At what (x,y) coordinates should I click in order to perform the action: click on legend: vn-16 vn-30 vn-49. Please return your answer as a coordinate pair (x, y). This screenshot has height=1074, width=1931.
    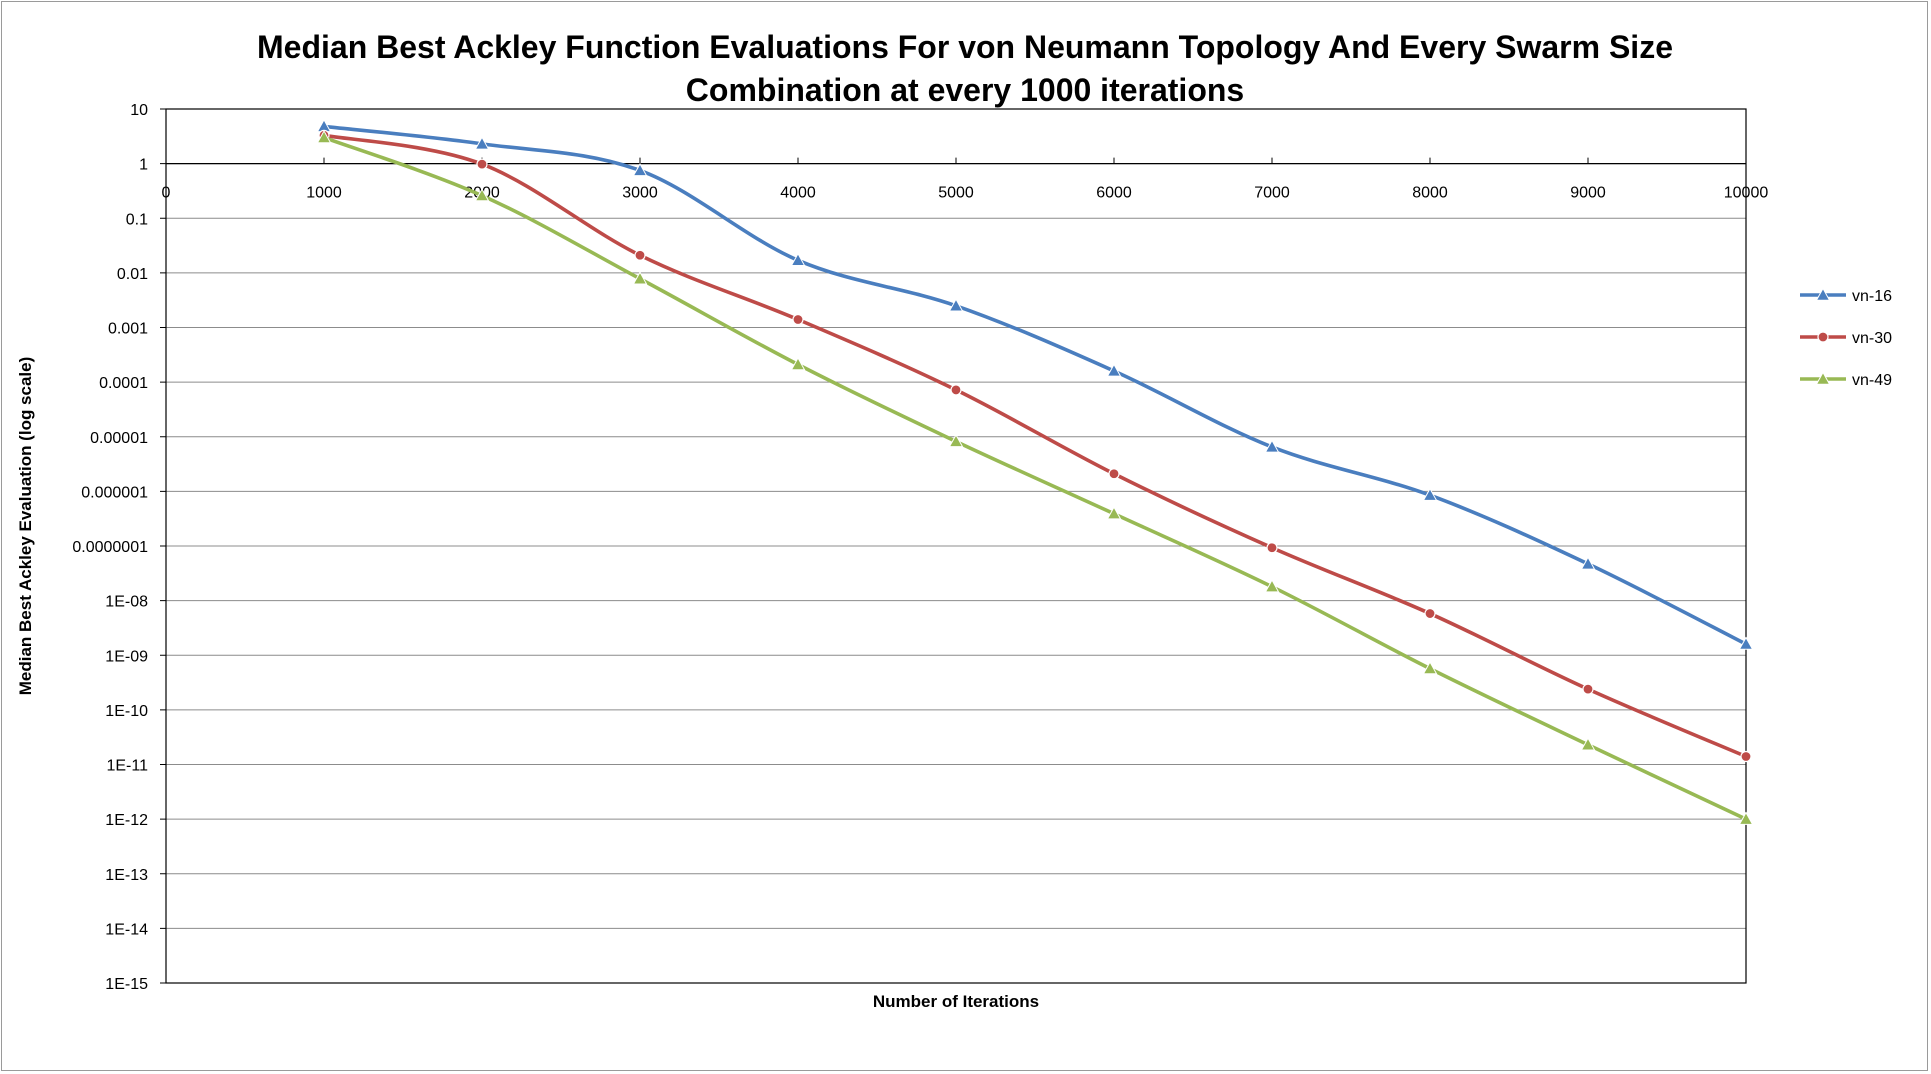
    Looking at the image, I should click on (1846, 338).